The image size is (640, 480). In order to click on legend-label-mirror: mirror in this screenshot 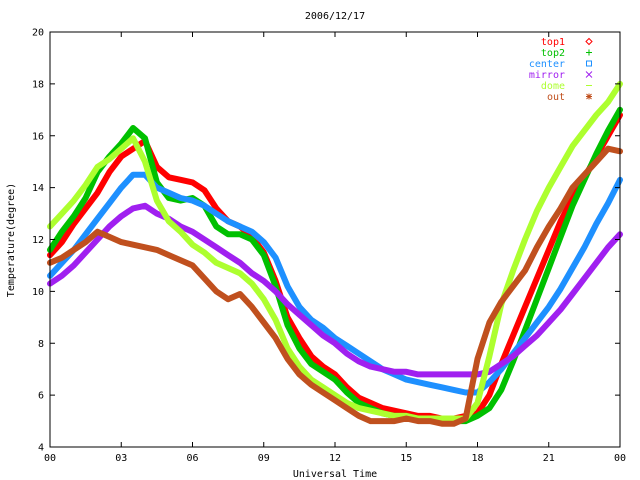, I will do `click(547, 75)`.